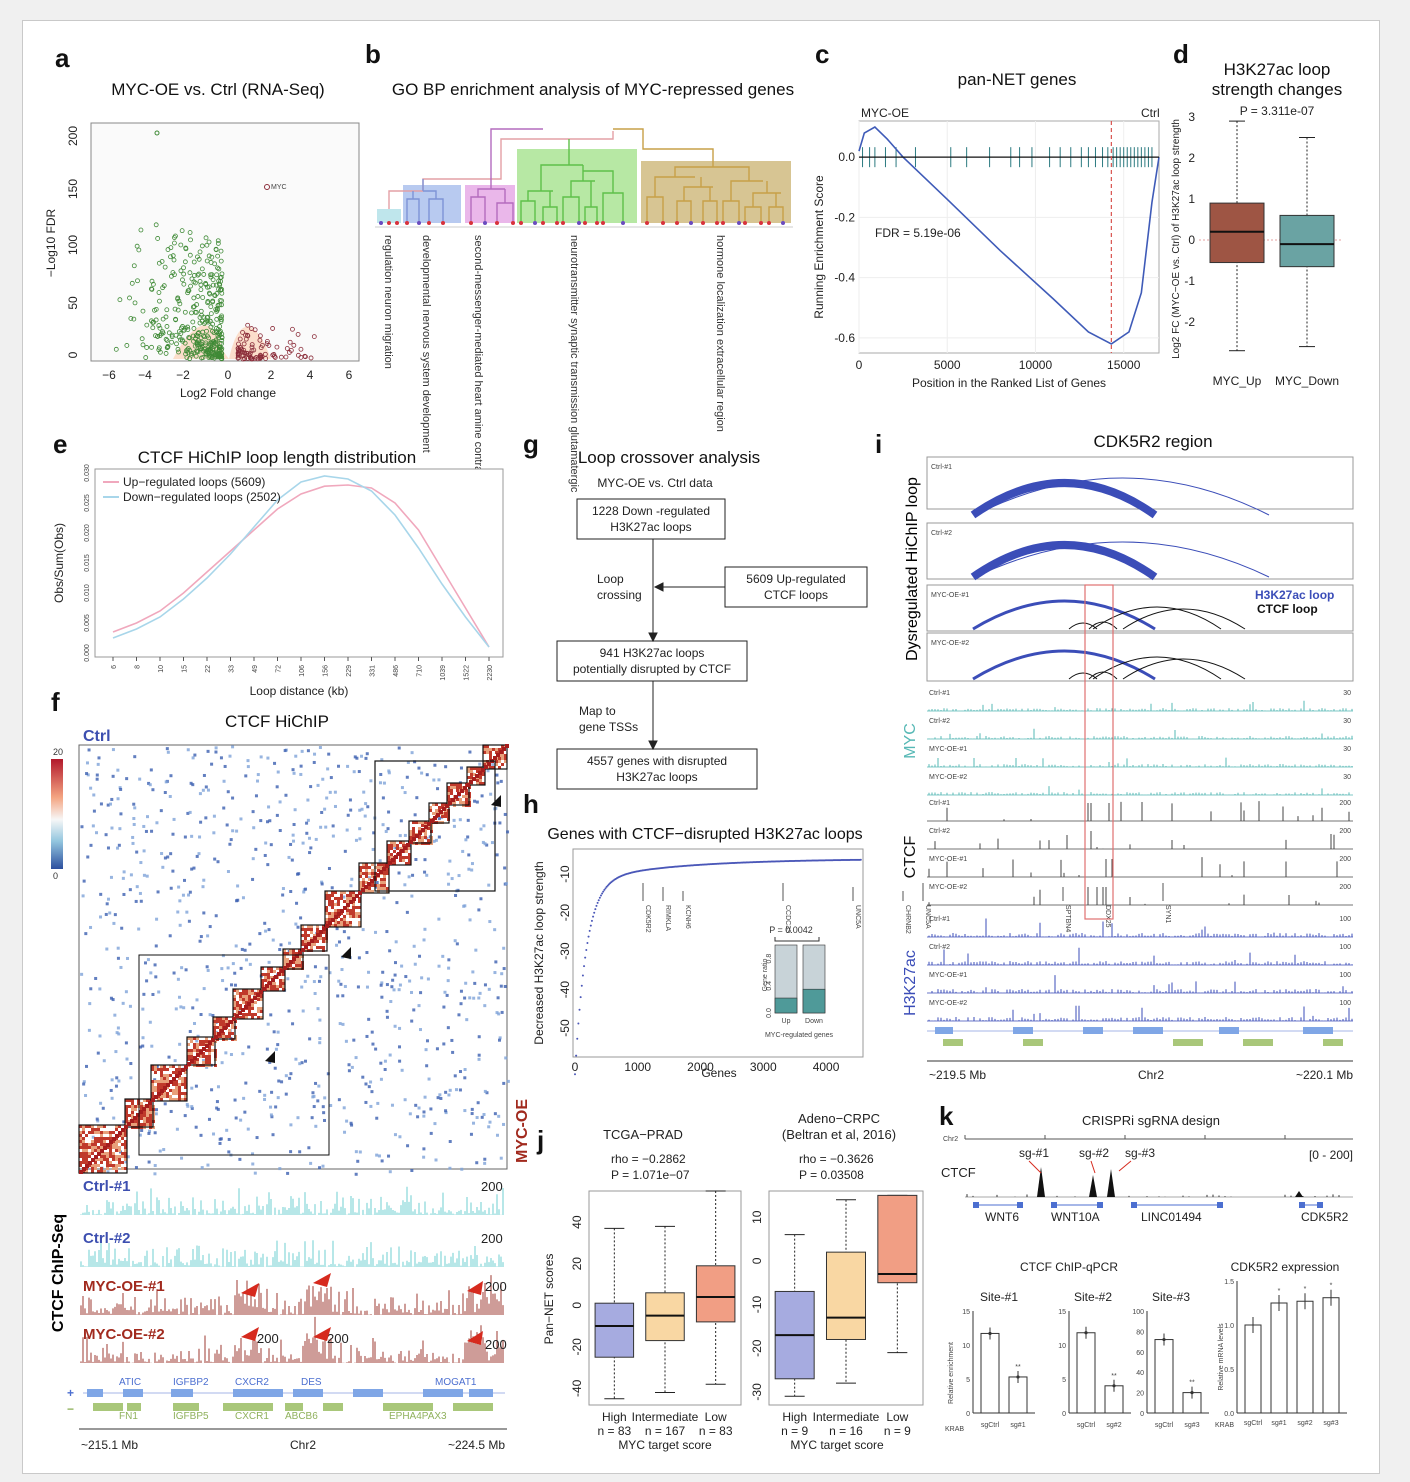 This screenshot has height=1482, width=1410. I want to click on gene-block, so click(443, 1393).